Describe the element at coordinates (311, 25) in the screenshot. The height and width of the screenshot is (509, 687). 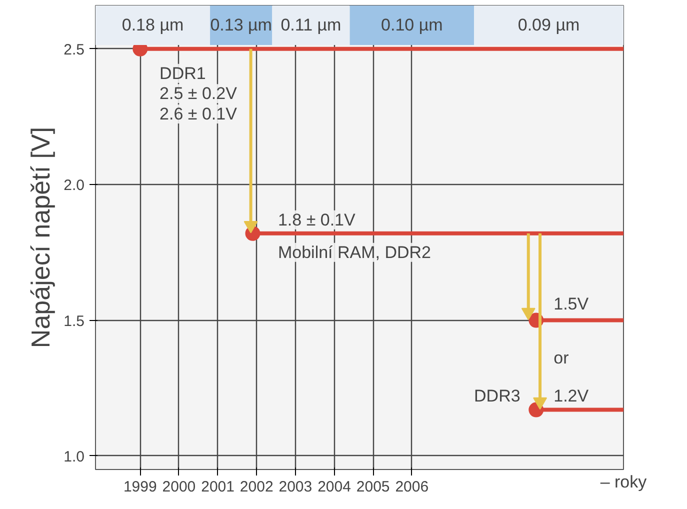
I see `band-label: 0.11 µm` at that location.